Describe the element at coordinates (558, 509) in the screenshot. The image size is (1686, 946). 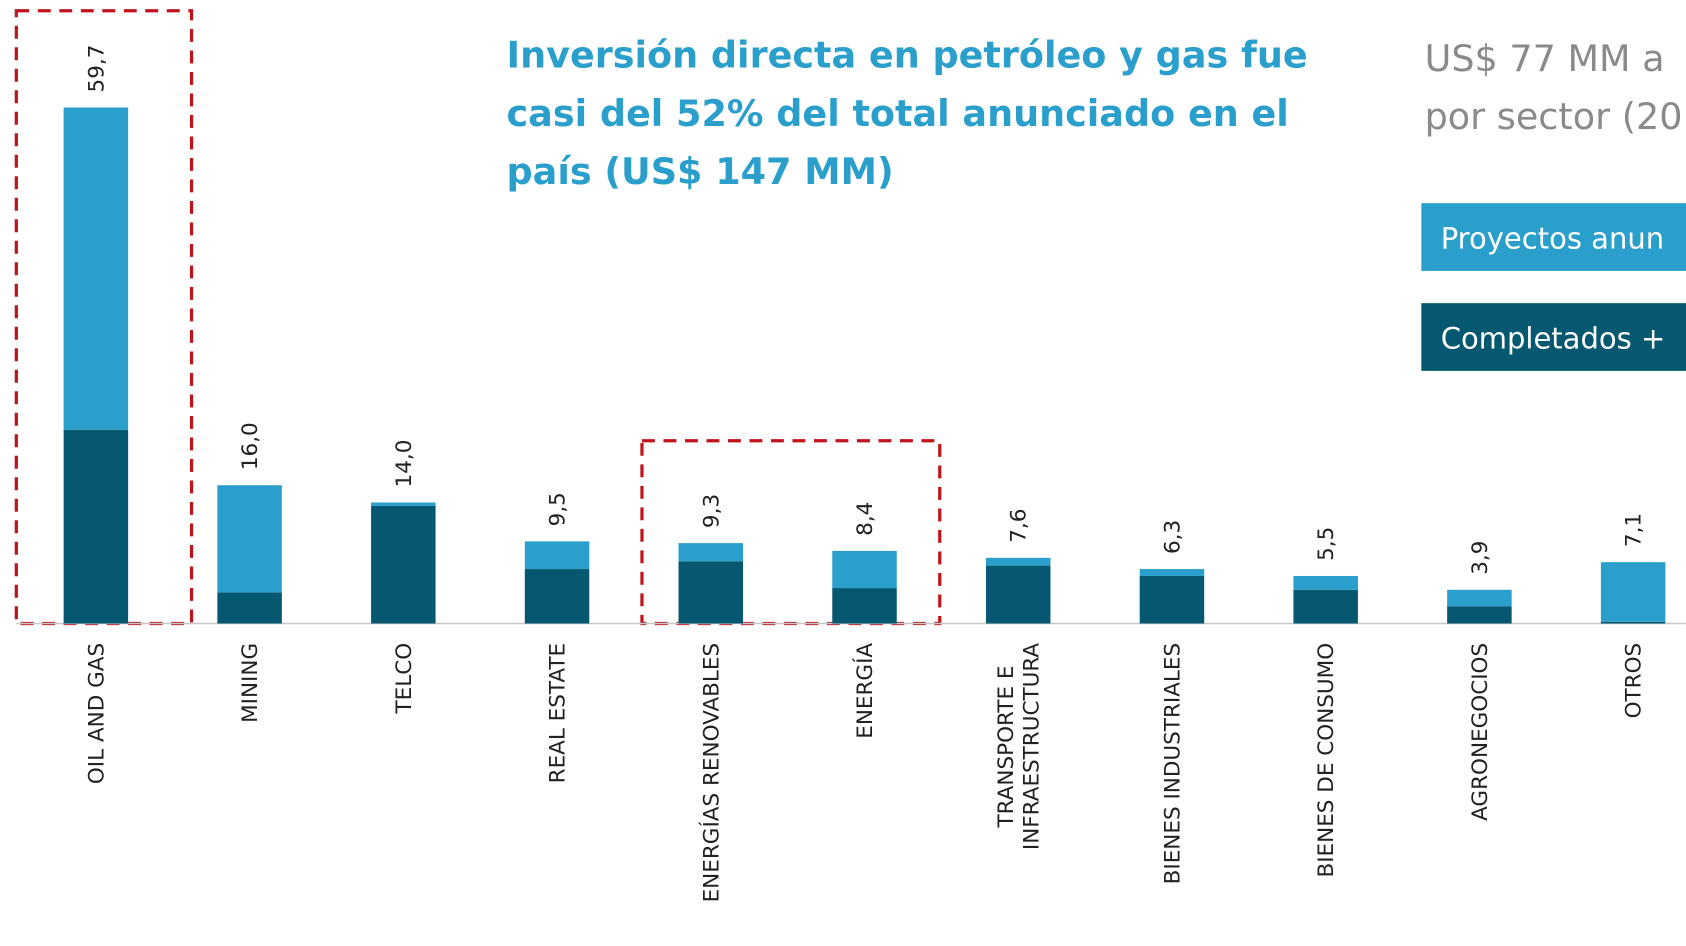
I see `total-label: 9,5` at that location.